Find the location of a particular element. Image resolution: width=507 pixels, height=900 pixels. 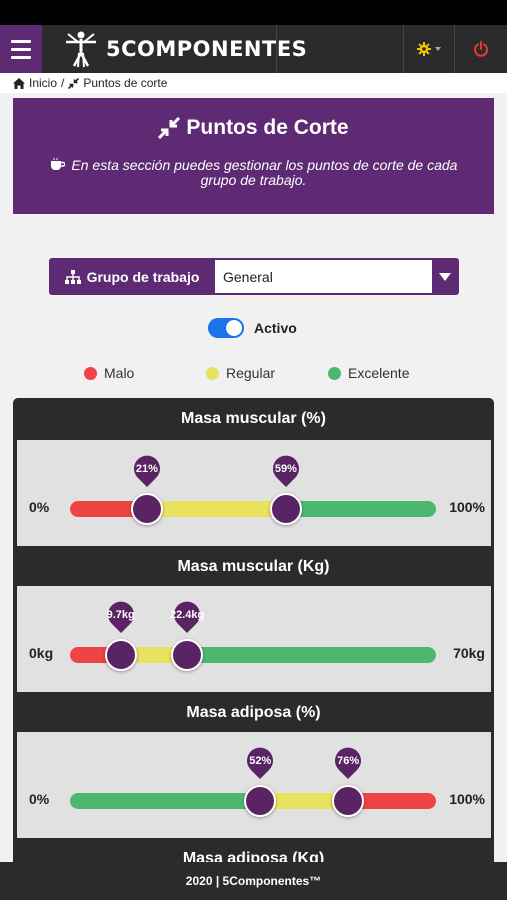

app-logo: 5COMPONENTES is located at coordinates (185, 49).